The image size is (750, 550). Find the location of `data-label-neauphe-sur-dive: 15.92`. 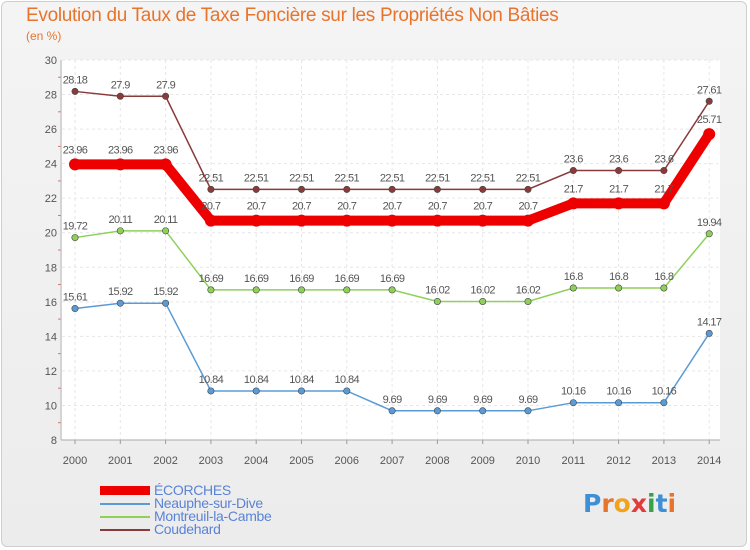

data-label-neauphe-sur-dive: 15.92 is located at coordinates (165, 292).